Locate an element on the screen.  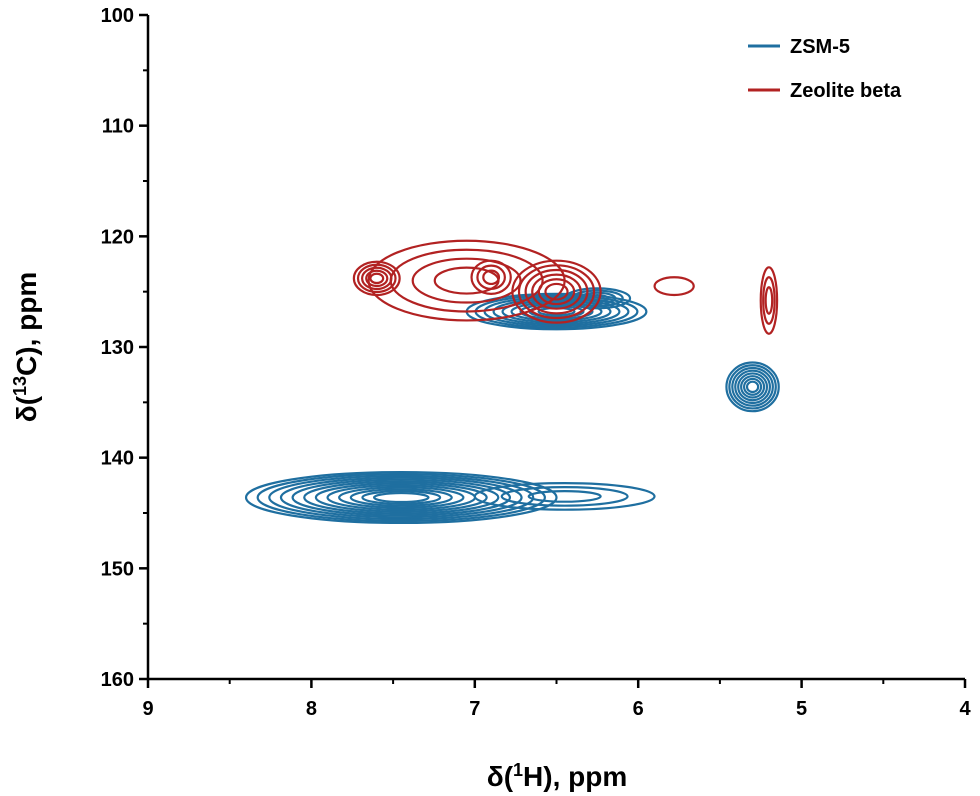
x-tick-label: 5 is located at coordinates (801, 709).